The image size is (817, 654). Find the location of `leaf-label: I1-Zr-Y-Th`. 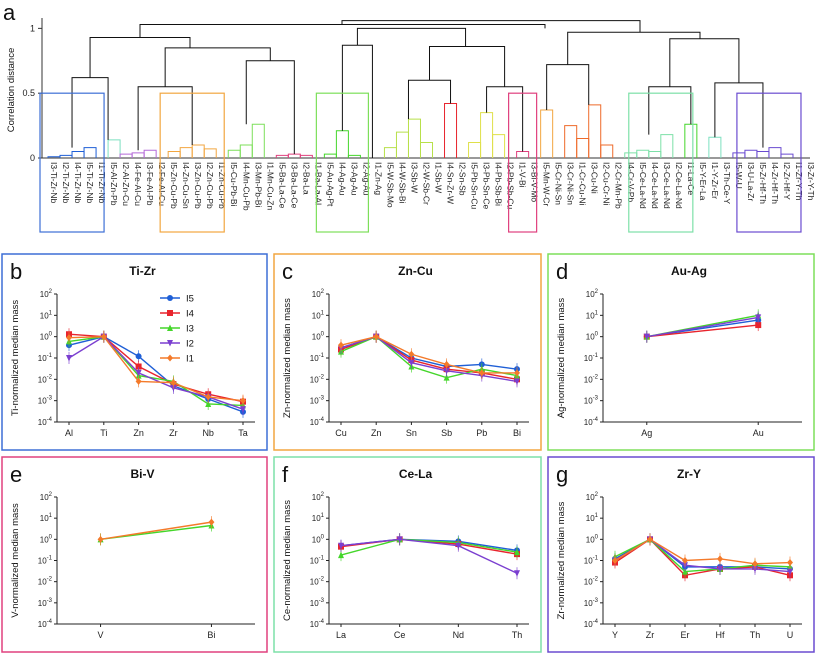

leaf-label: I1-Zr-Y-Th is located at coordinates (799, 181).